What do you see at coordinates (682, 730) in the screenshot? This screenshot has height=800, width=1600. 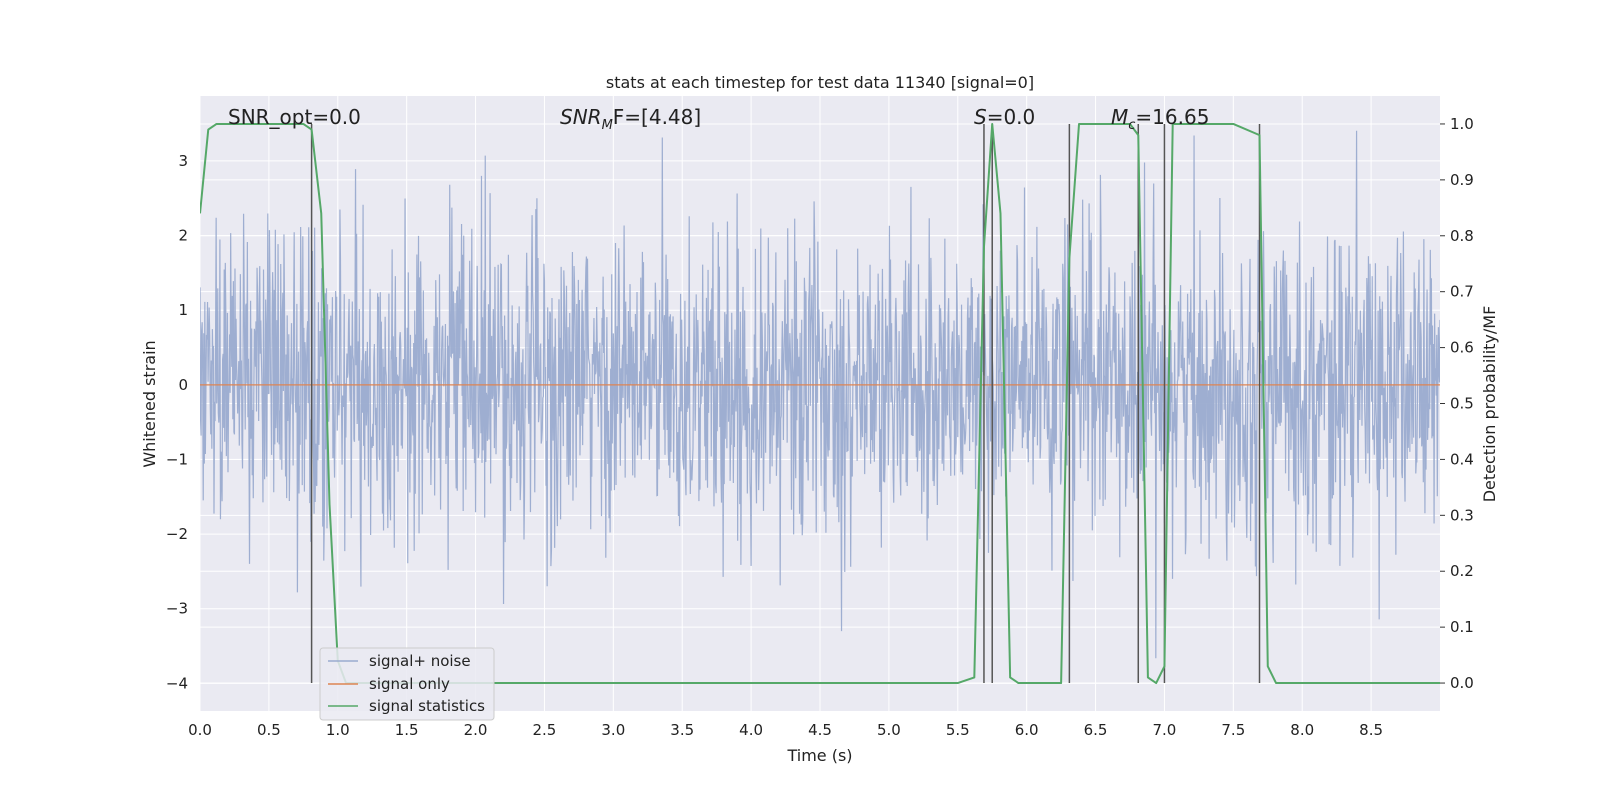 I see `x-tick-label: 3.5` at bounding box center [682, 730].